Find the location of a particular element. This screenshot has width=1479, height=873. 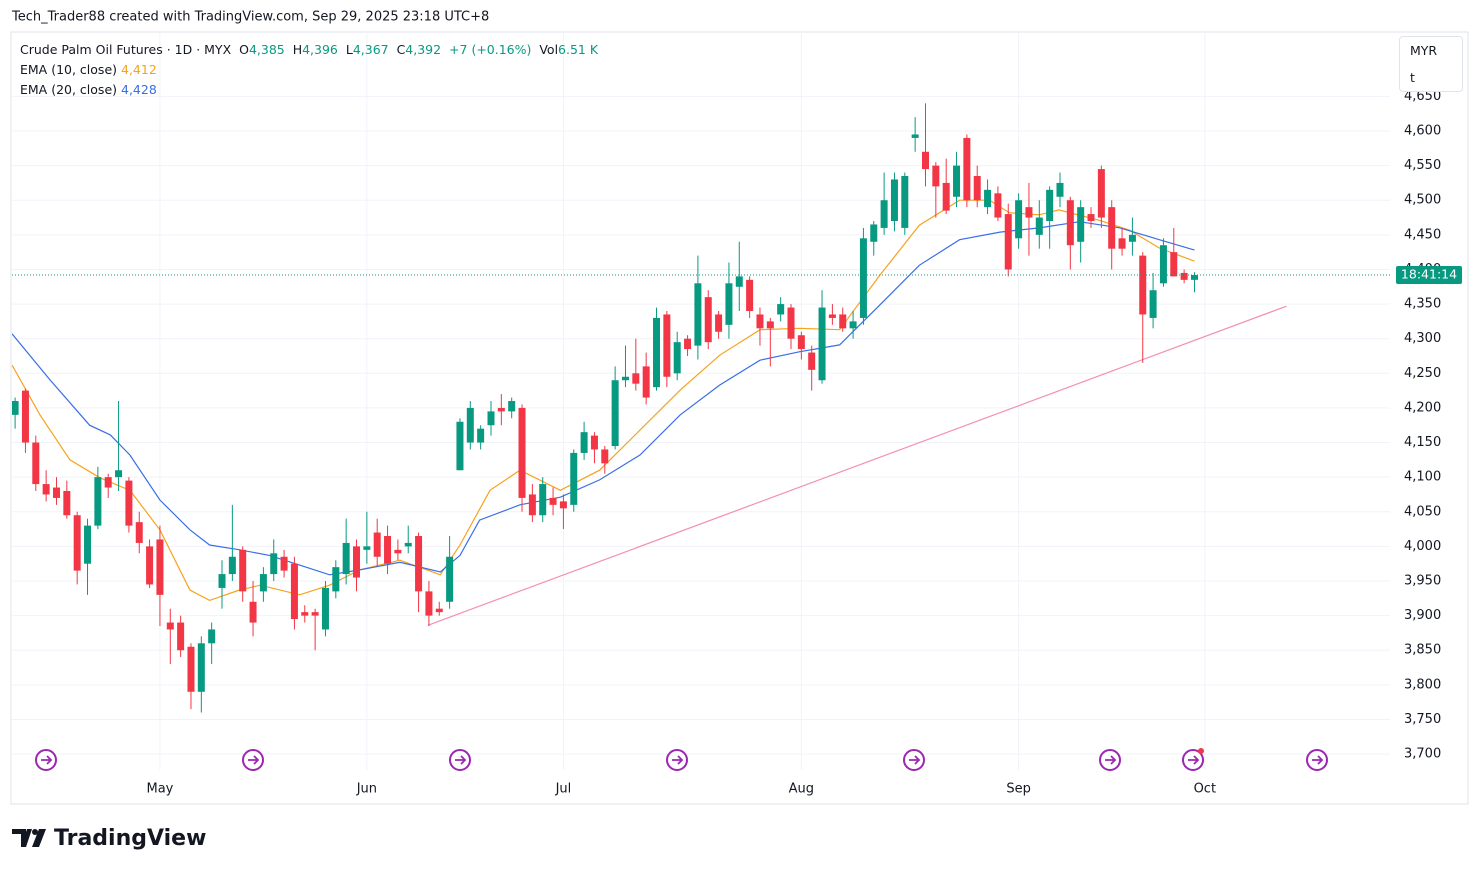

ema-value: 4,428 is located at coordinates (139, 89).